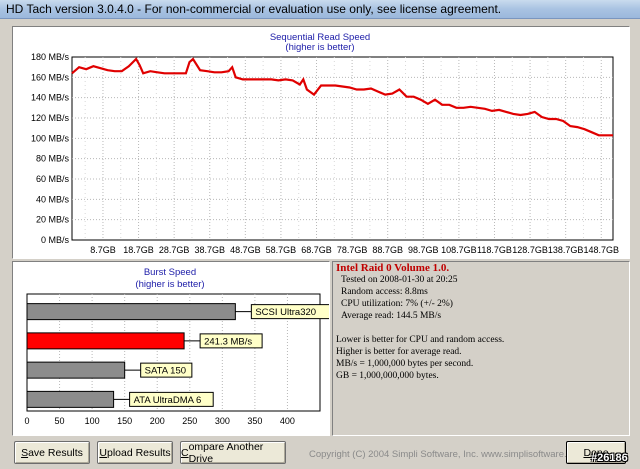  I want to click on seq-x-tick-label: 148.7GB, so click(601, 250).